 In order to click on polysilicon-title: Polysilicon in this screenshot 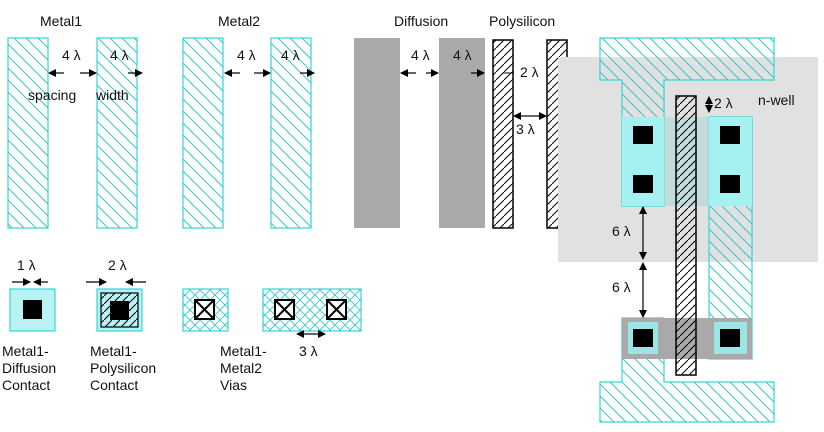, I will do `click(522, 21)`.